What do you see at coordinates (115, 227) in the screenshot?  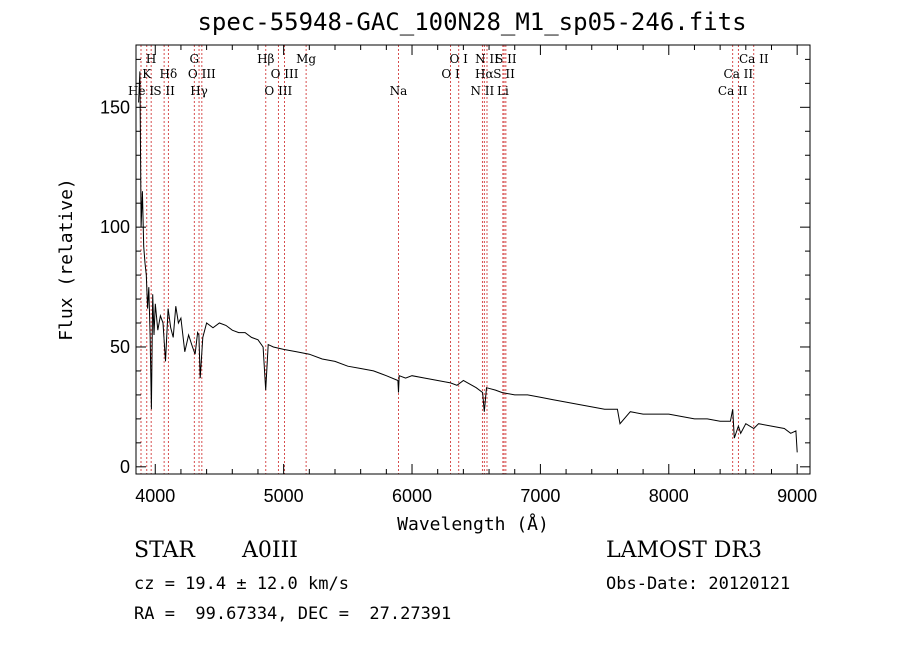 I see `y-tick-label: 100` at bounding box center [115, 227].